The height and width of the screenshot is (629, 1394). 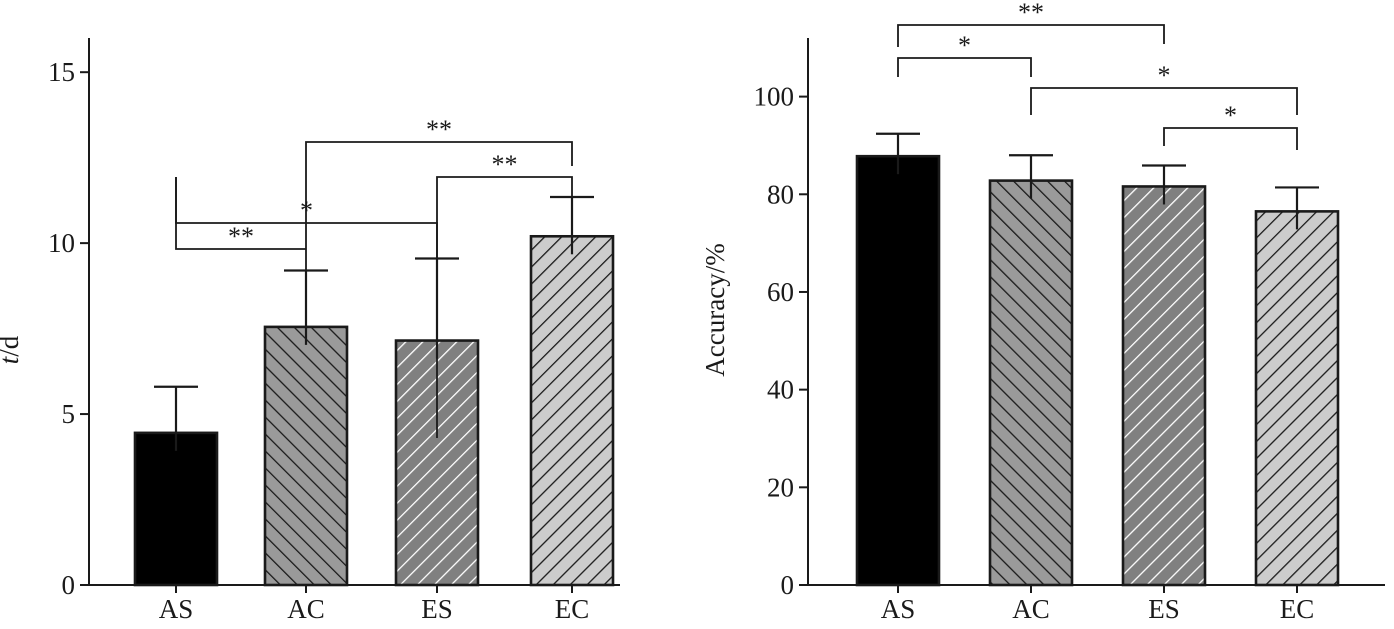 I want to click on y-tick-label: 5, so click(x=69, y=414).